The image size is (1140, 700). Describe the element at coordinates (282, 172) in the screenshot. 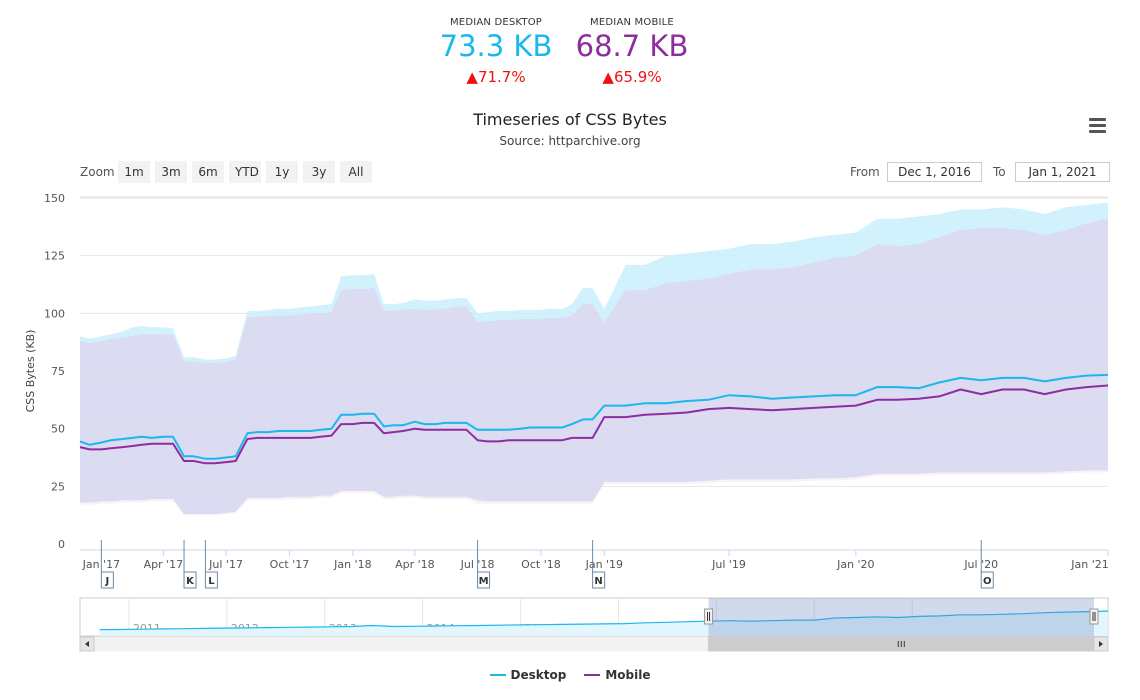

I see `zoom-1y-button: 1y` at that location.